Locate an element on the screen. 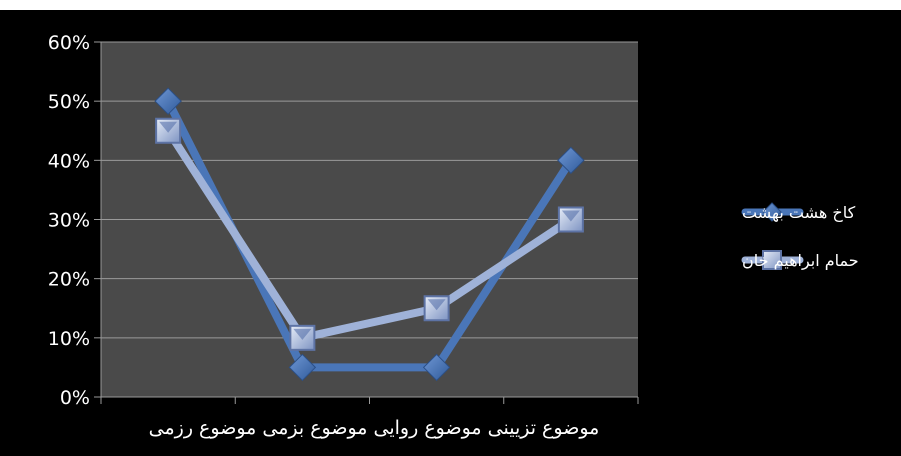 This screenshot has height=456, width=901. y-axis-tick-labels: 0% 10% 20% 30% 40% 50% 60% is located at coordinates (69, 220).